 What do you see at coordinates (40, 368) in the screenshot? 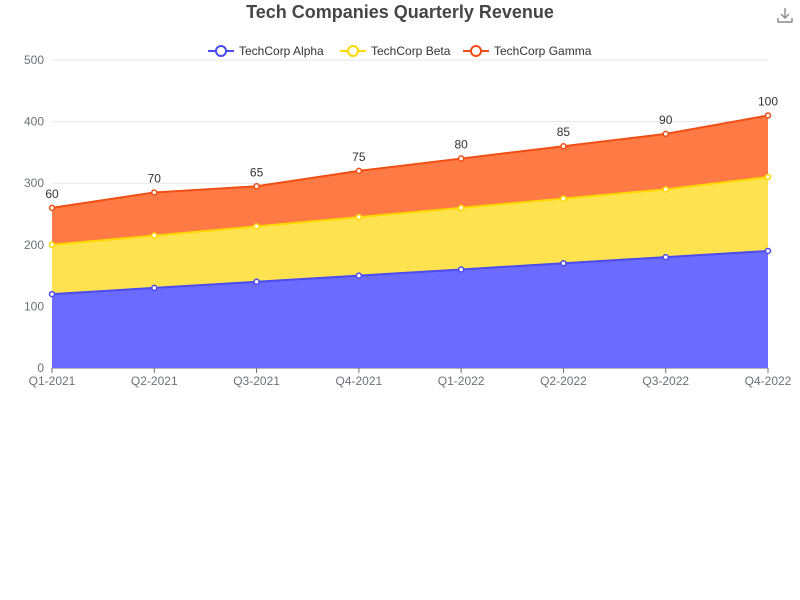
I see `y-tick-label: 0` at bounding box center [40, 368].